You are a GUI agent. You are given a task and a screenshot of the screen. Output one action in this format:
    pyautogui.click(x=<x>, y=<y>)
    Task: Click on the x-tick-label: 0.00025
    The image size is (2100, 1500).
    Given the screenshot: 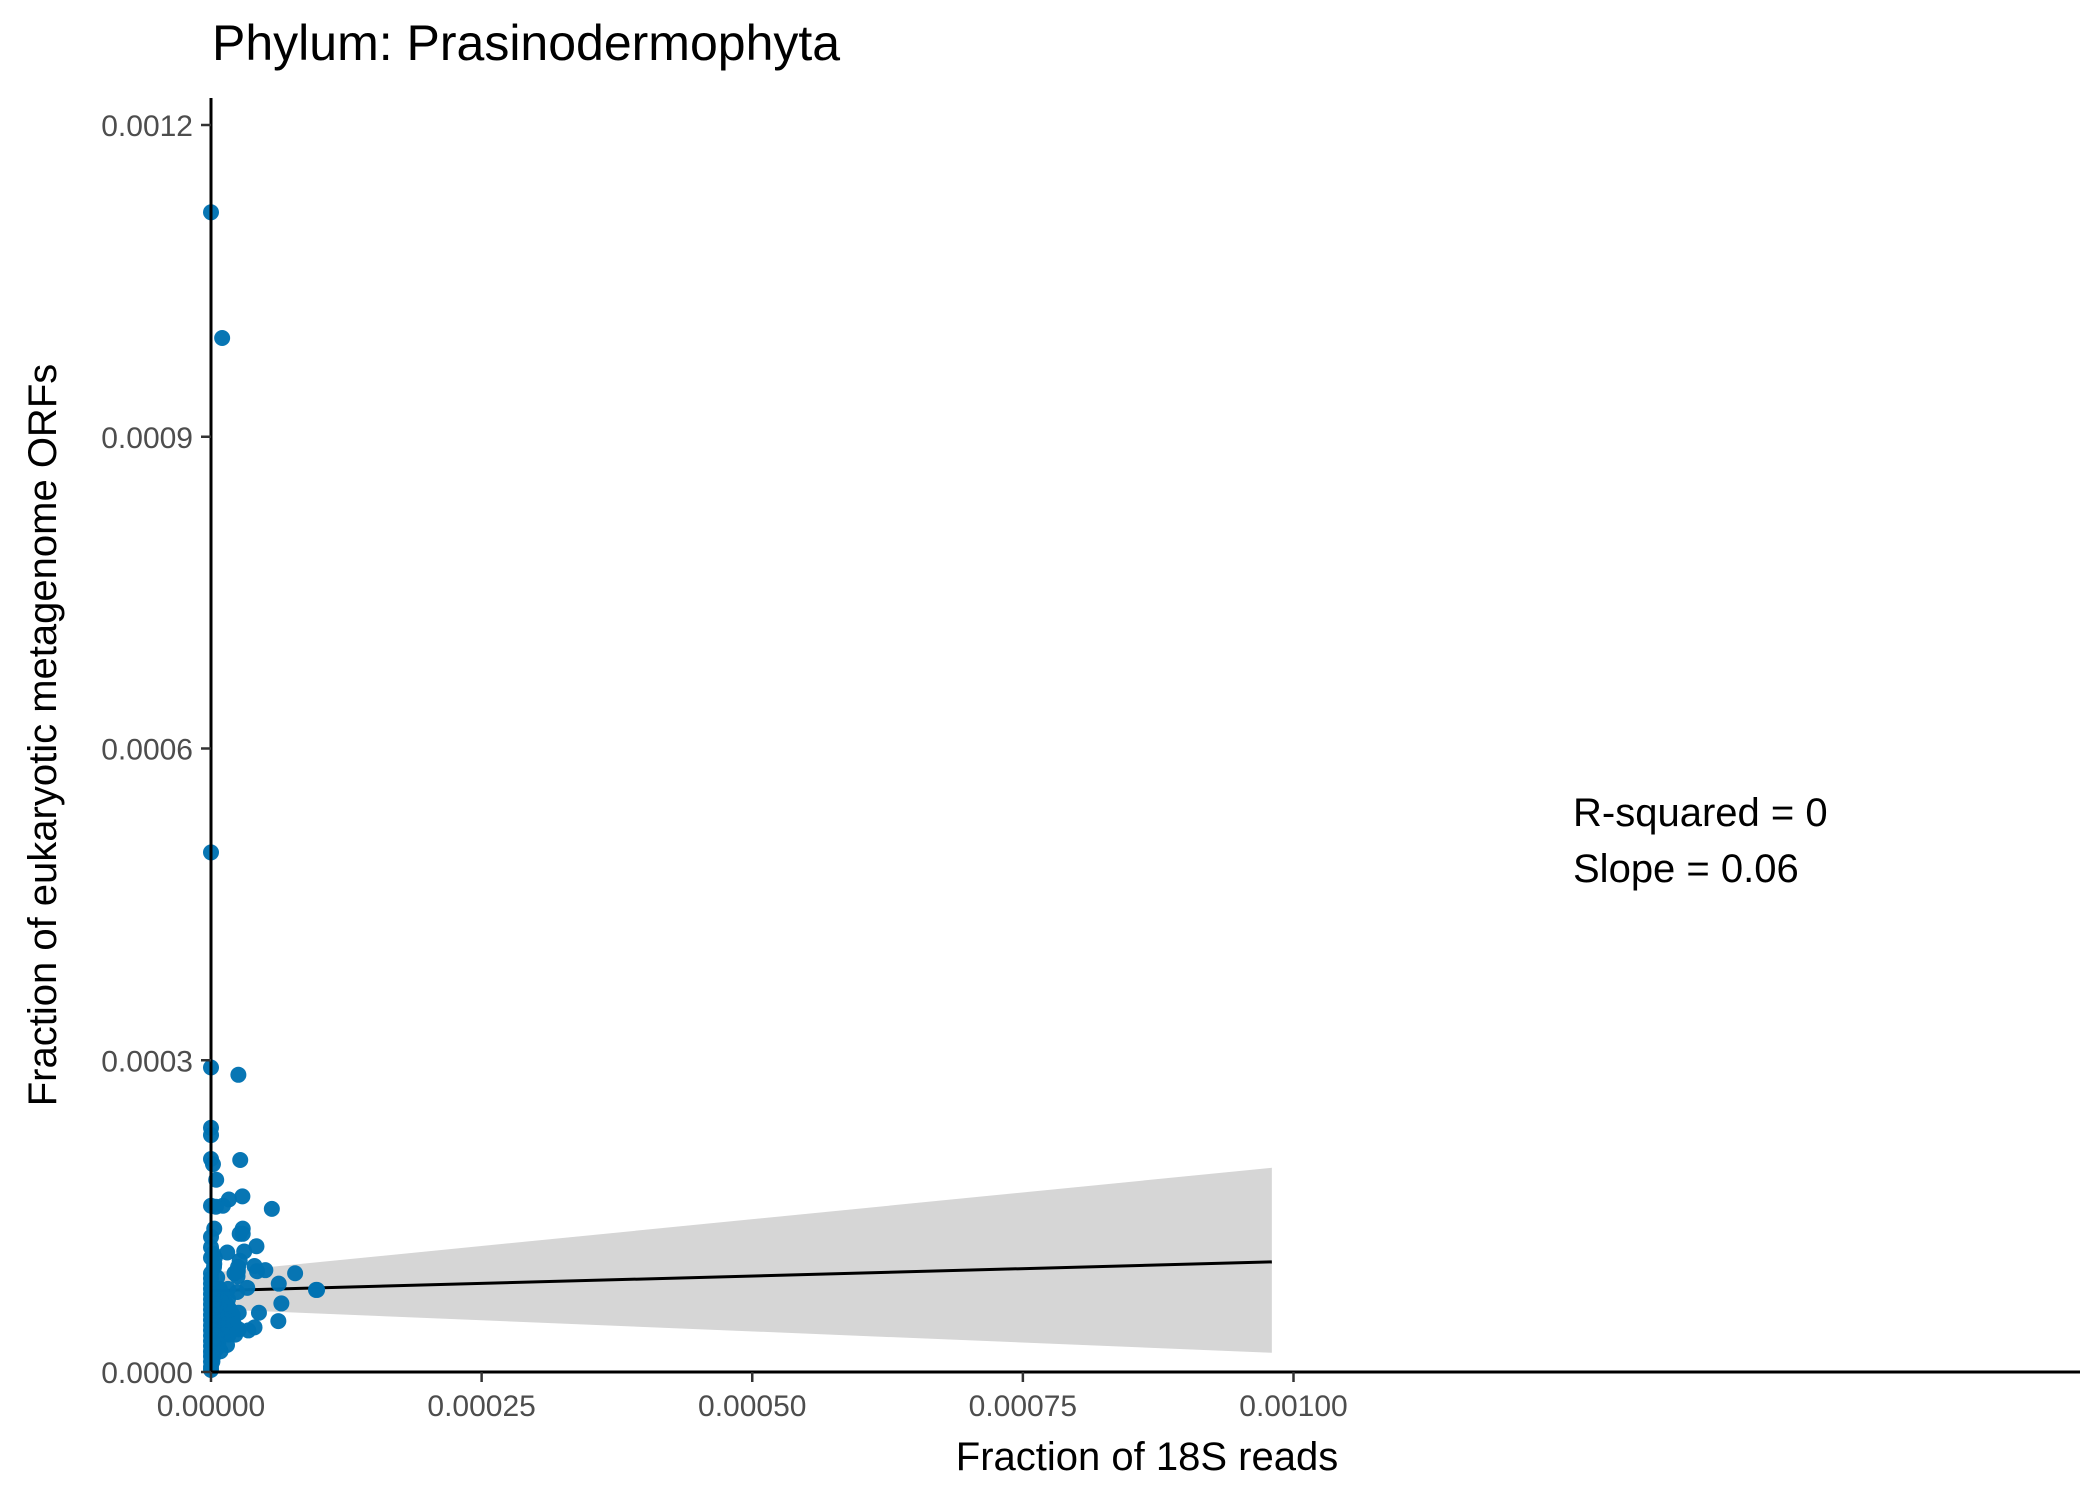 What is the action you would take?
    pyautogui.click(x=481, y=1406)
    